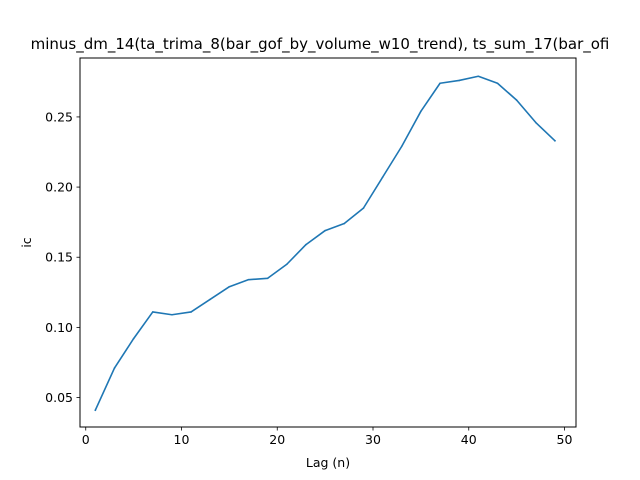  Describe the element at coordinates (327, 437) in the screenshot. I see `x-axis: 0 10 20 30 40 50` at that location.